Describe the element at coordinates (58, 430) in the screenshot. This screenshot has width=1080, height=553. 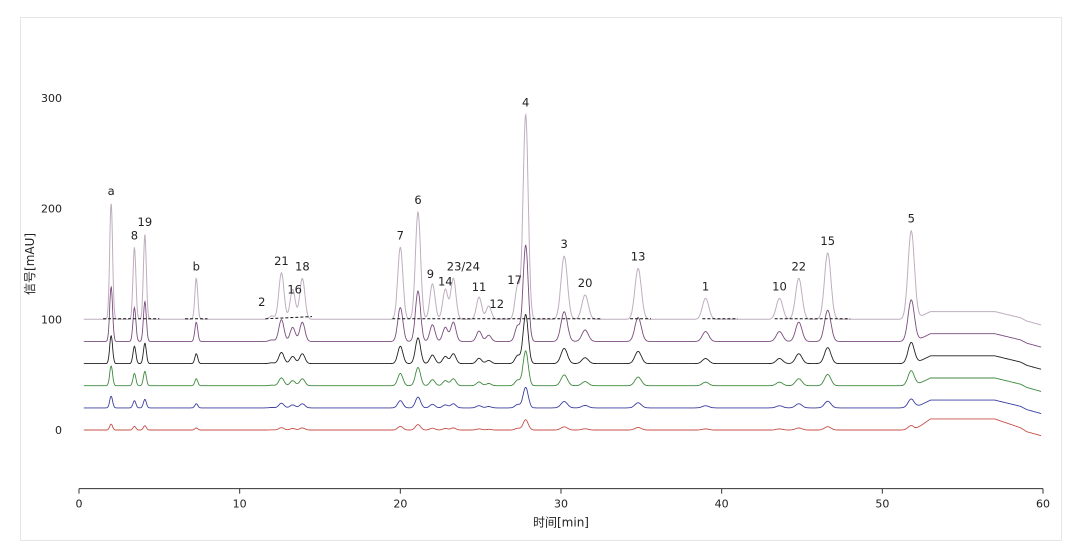
I see `y-tick-label: 0` at that location.